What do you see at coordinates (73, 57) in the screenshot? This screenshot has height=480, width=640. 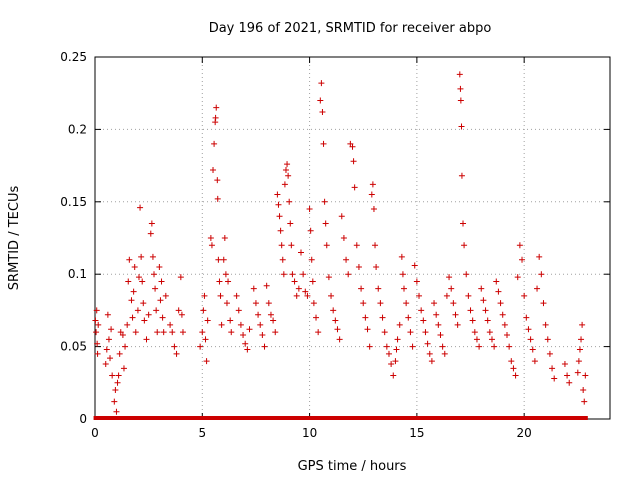 I see `y-tick-label: 0.25` at bounding box center [73, 57].